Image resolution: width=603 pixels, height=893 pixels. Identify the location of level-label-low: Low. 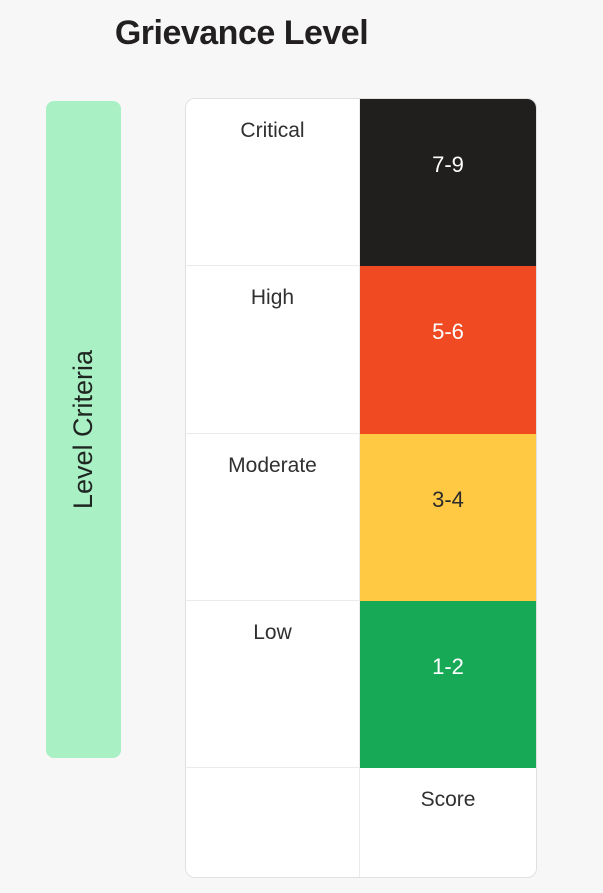
(273, 684).